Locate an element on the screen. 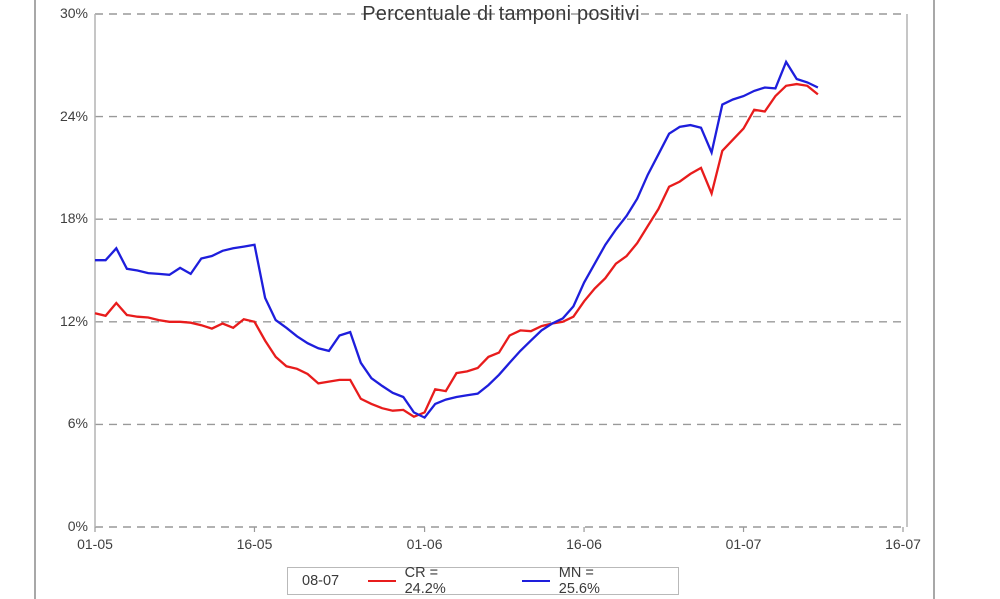  legend-mn-label: MN = 25.6% is located at coordinates (579, 581).